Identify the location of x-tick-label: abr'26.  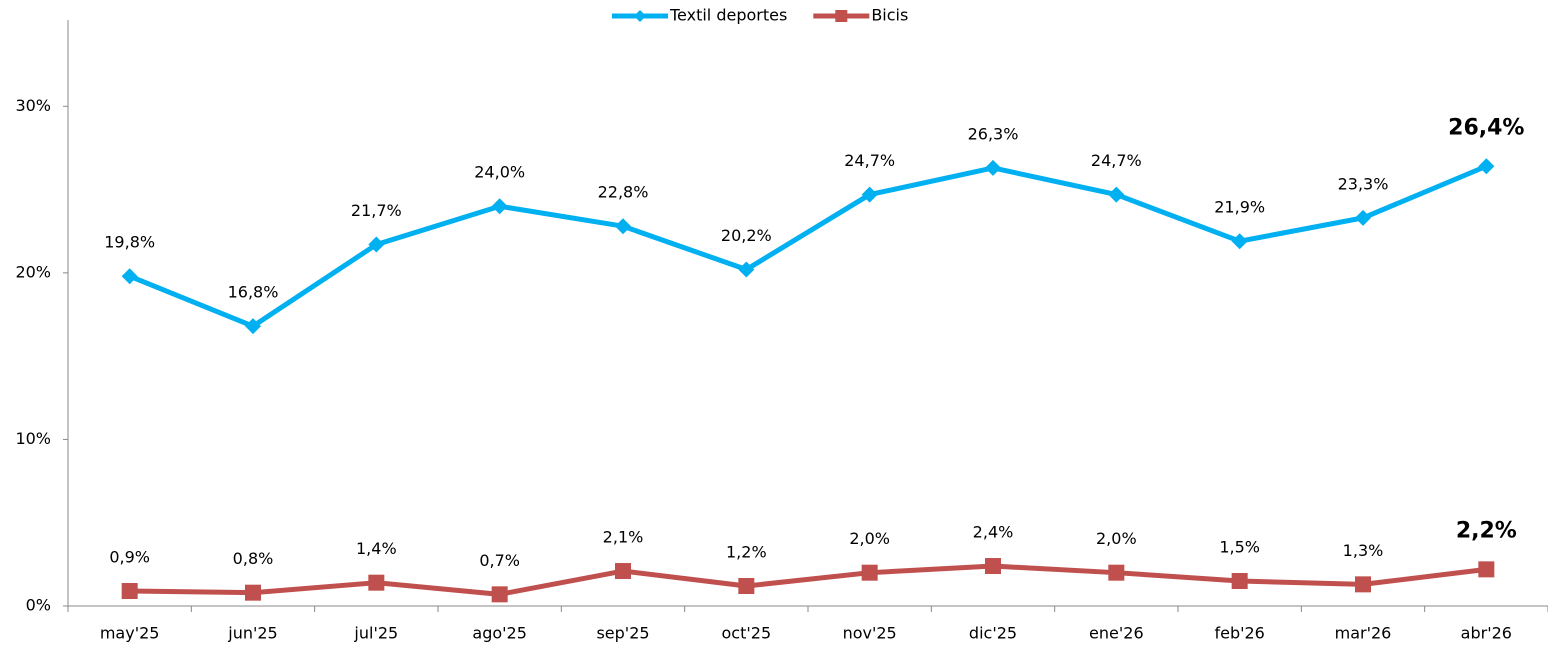
(1486, 633).